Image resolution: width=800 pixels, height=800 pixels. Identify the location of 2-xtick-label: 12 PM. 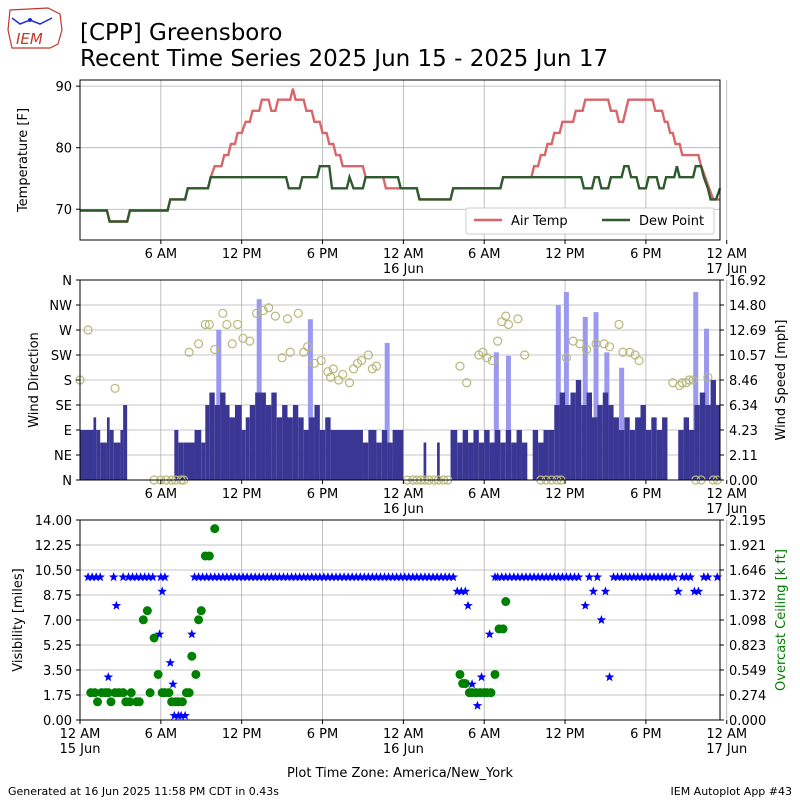
(565, 734).